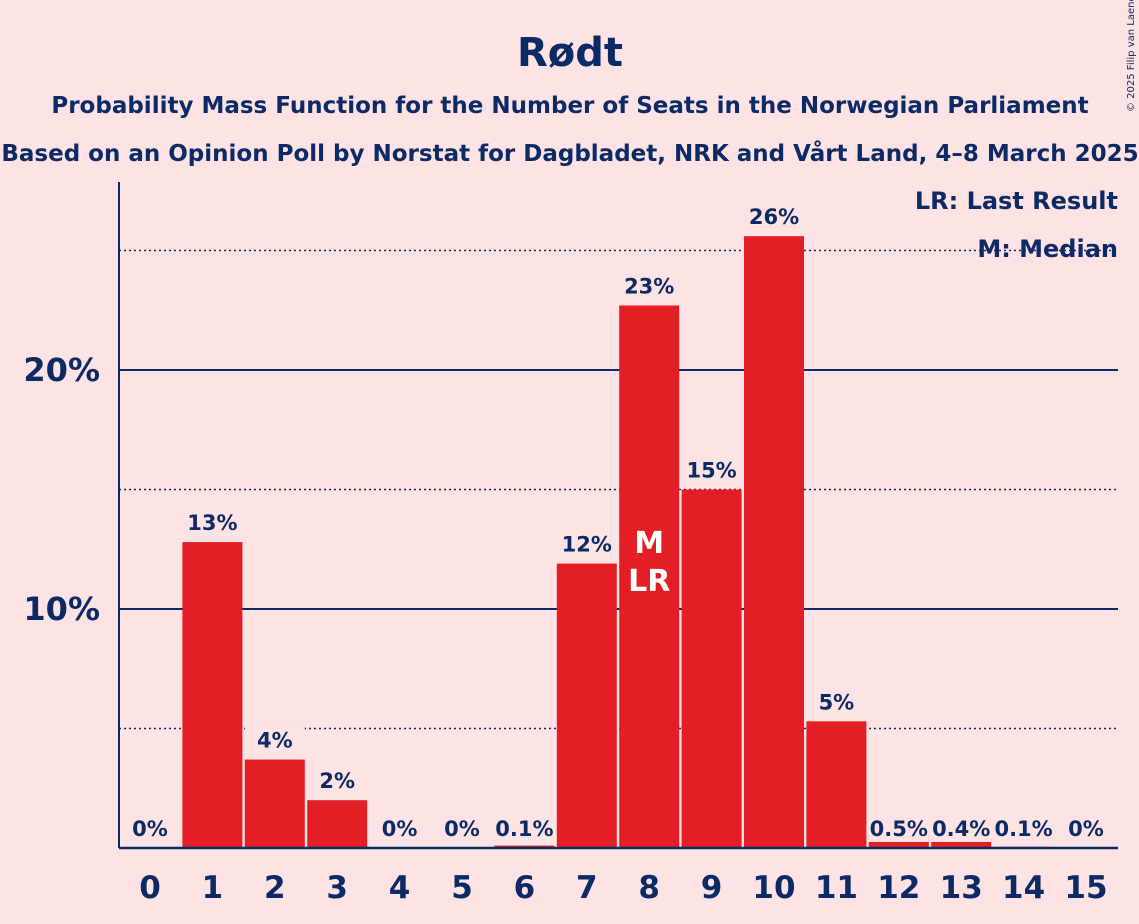  I want to click on data-label-13: 0.4%, so click(961, 829).